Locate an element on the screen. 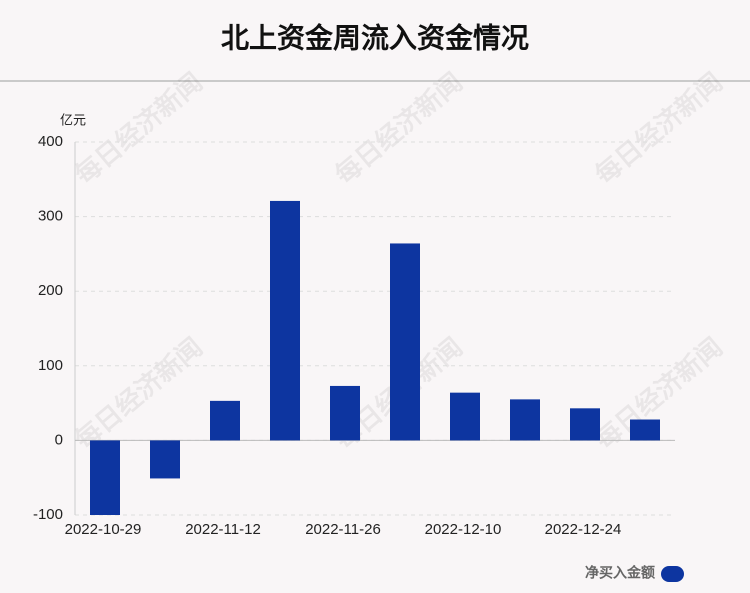  x-tick-label: 2022-12-24 is located at coordinates (583, 529).